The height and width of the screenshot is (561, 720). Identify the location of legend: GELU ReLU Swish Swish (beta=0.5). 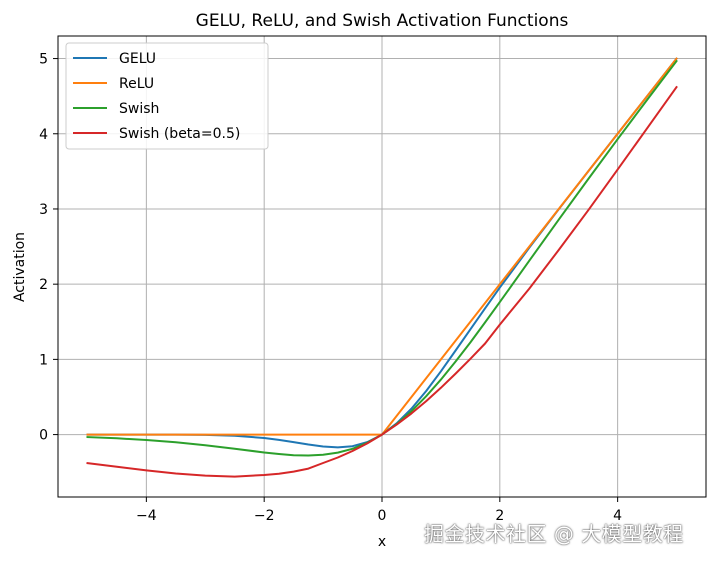
(167, 96).